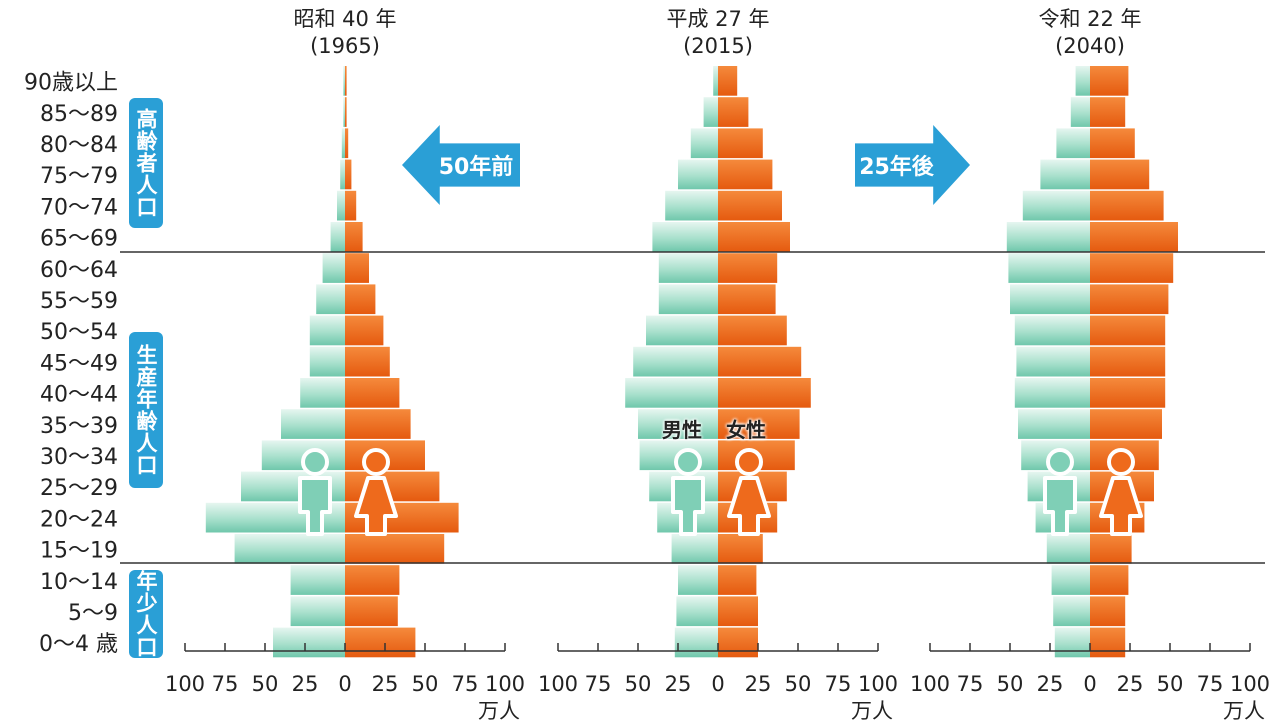 Image resolution: width=1282 pixels, height=724 pixels. I want to click on age-label: 45〜49, so click(79, 363).